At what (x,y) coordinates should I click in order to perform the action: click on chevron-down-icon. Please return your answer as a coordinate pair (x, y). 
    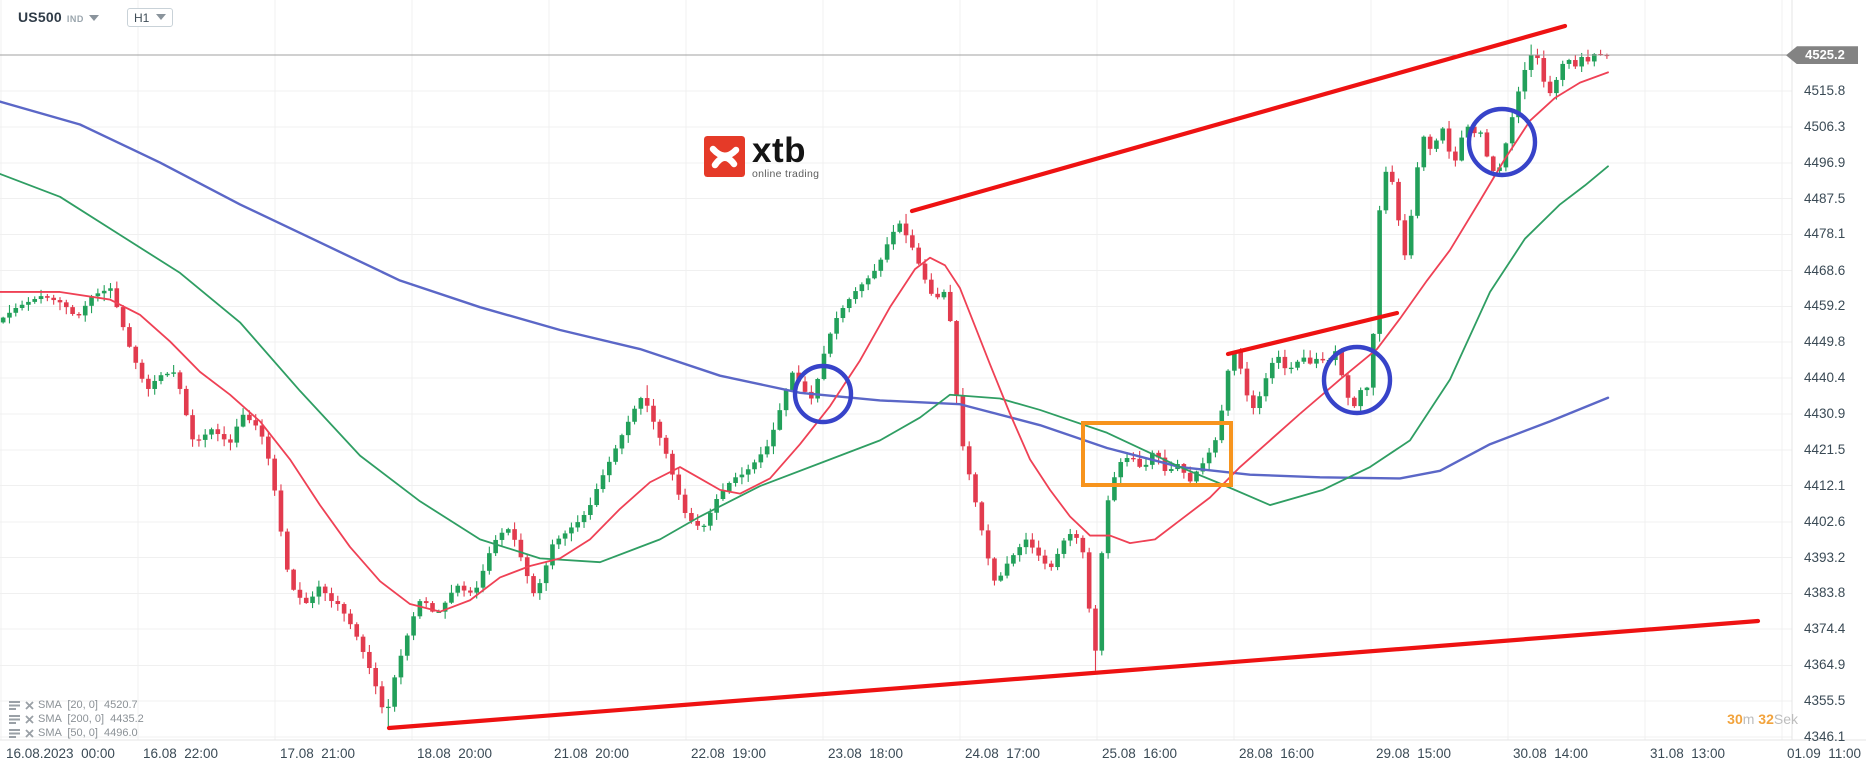
    Looking at the image, I should click on (161, 16).